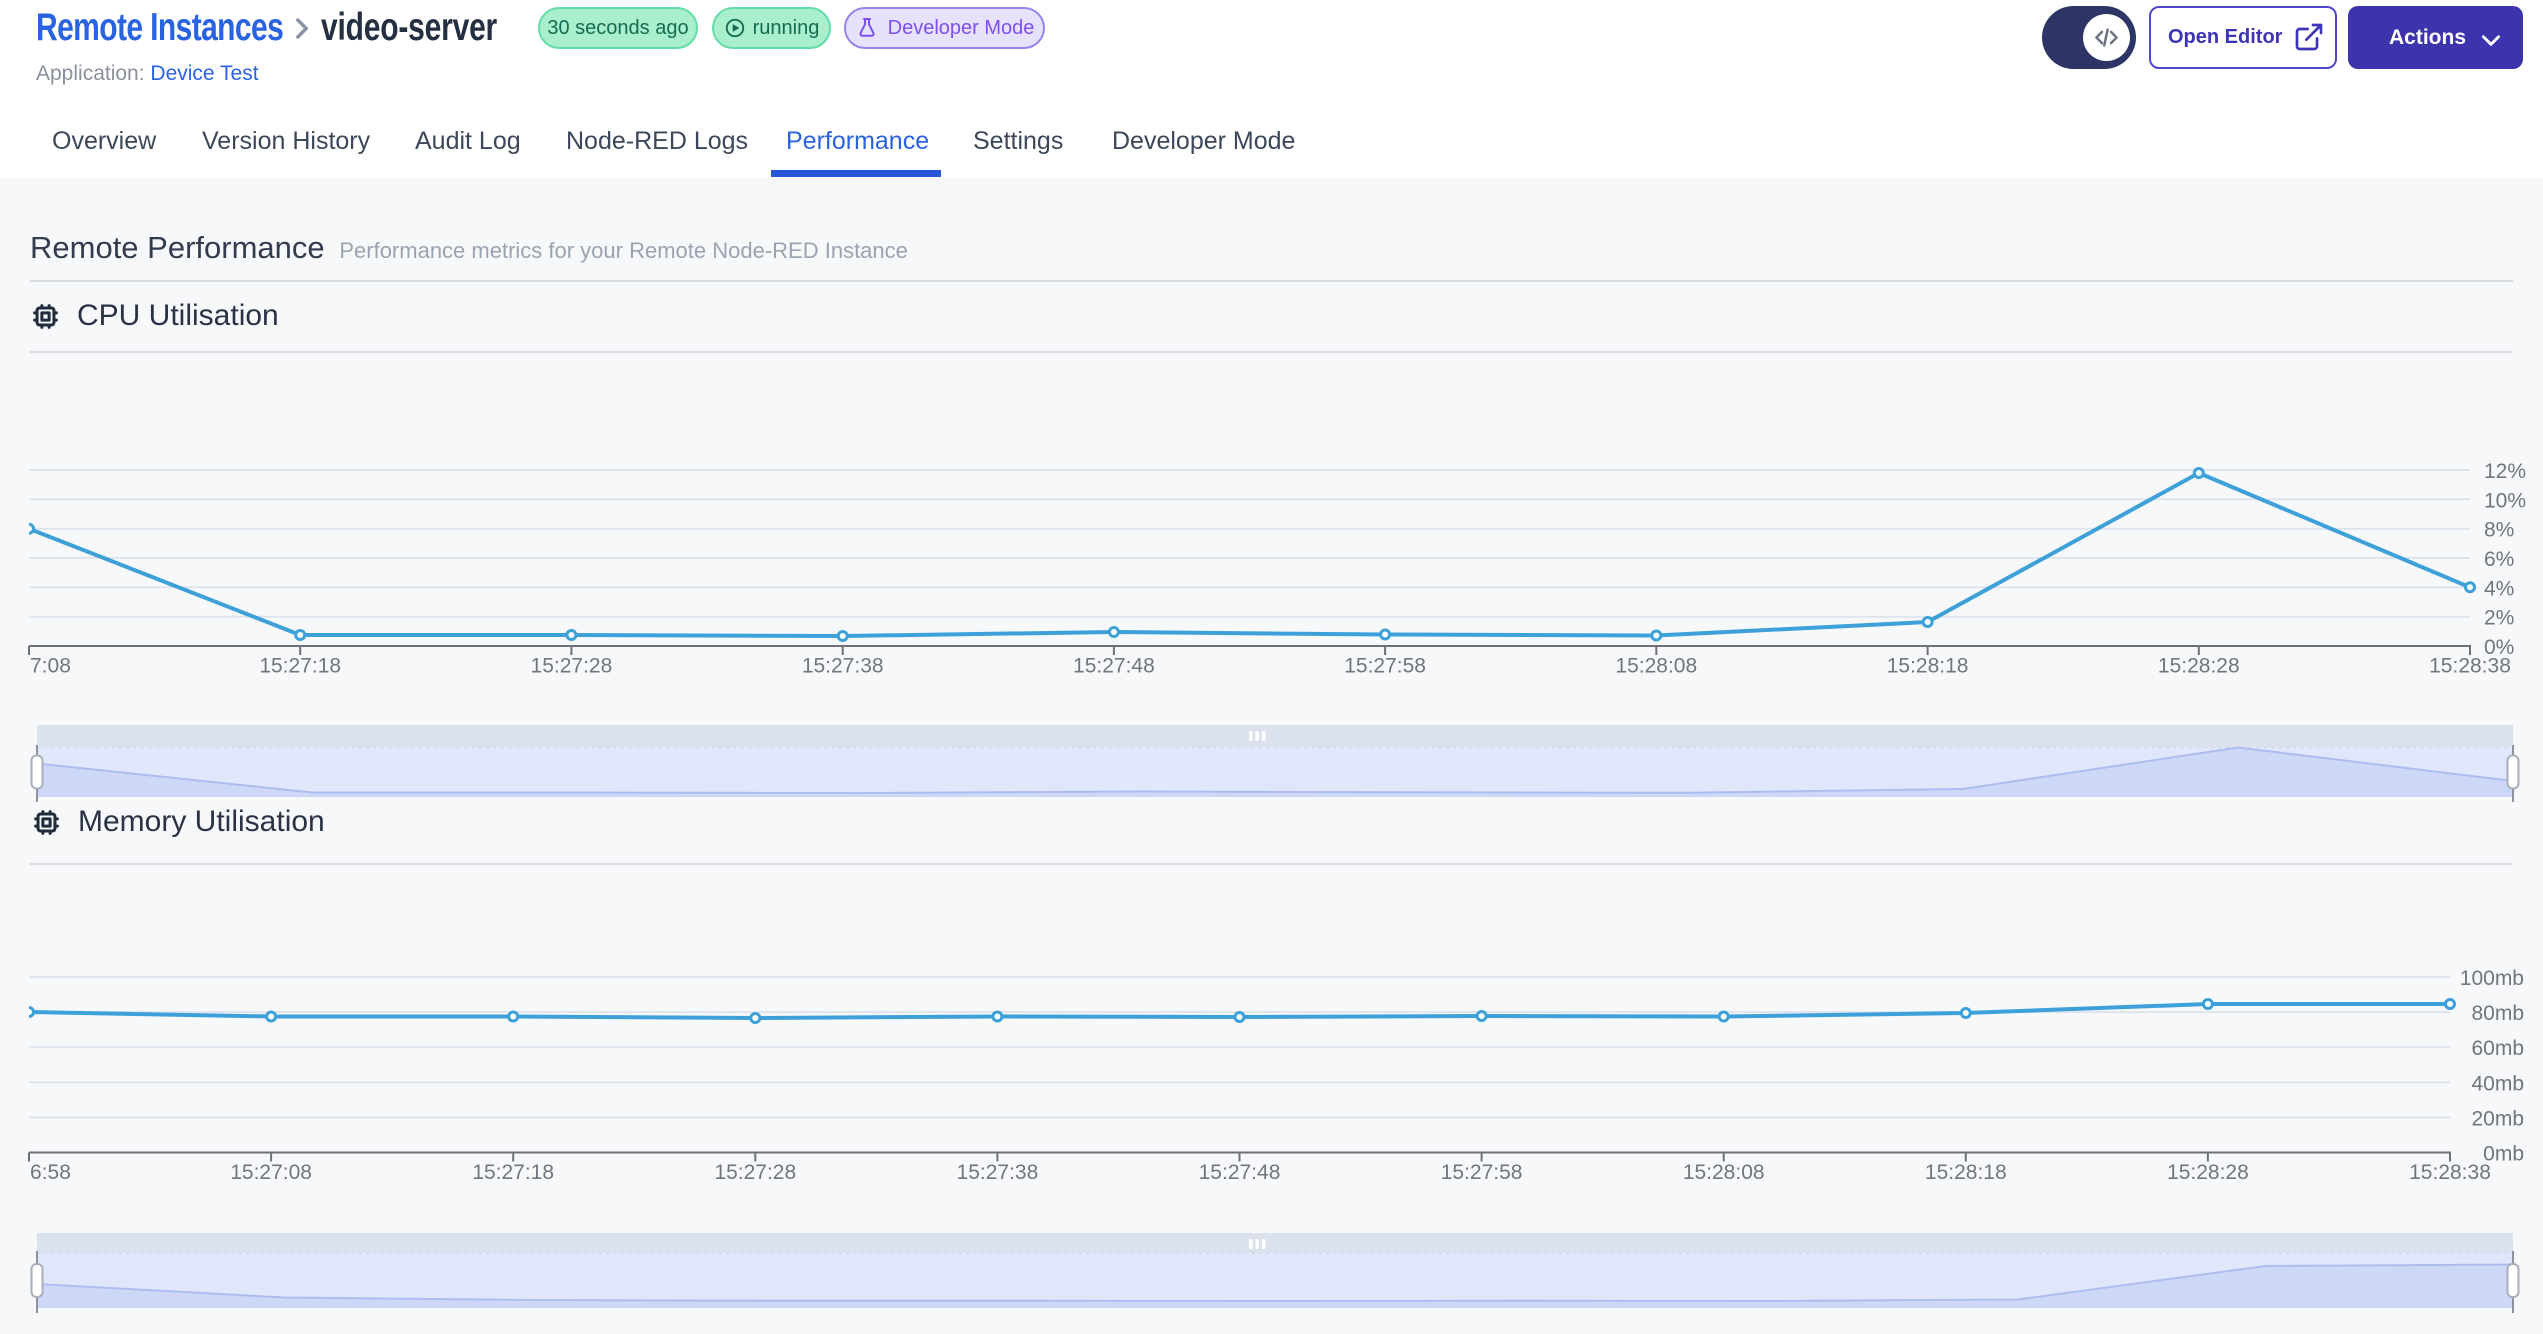 The height and width of the screenshot is (1334, 2543). I want to click on svg-text: 20mb, so click(2497, 1118).